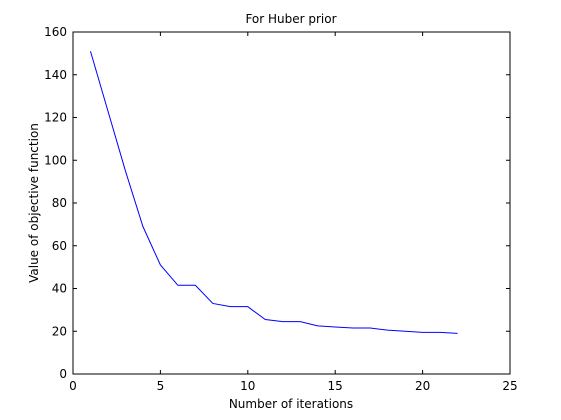 Image resolution: width=561 pixels, height=420 pixels. I want to click on x-tick-label: 20, so click(422, 386).